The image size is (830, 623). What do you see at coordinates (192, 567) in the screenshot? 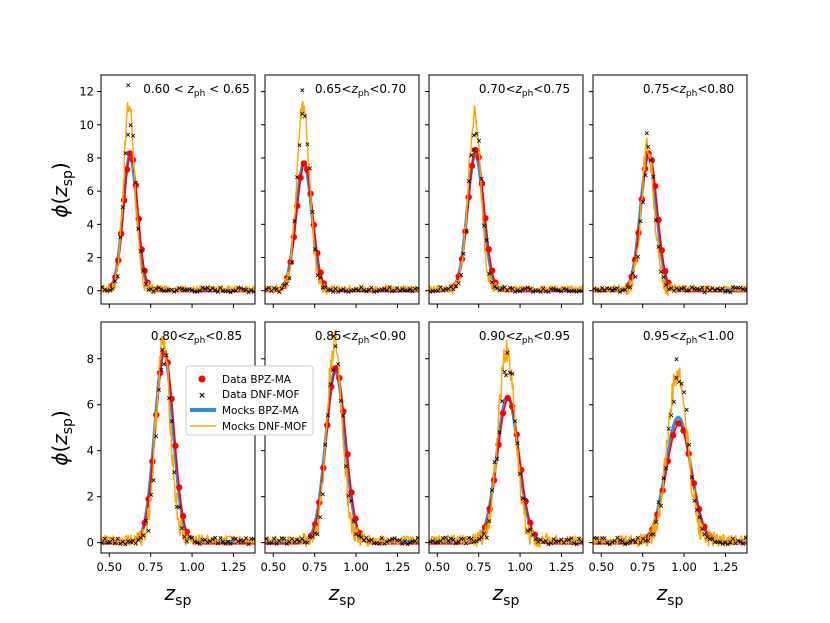
I see `x-tick-label: 1.00` at bounding box center [192, 567].